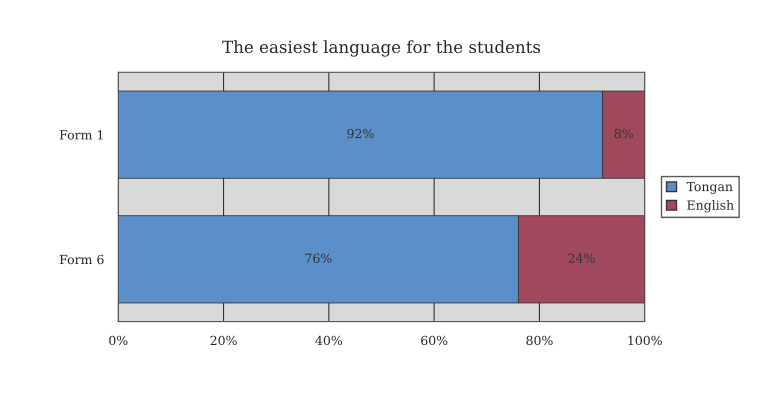 Image resolution: width=763 pixels, height=402 pixels. I want to click on data-label: 8%, so click(623, 133).